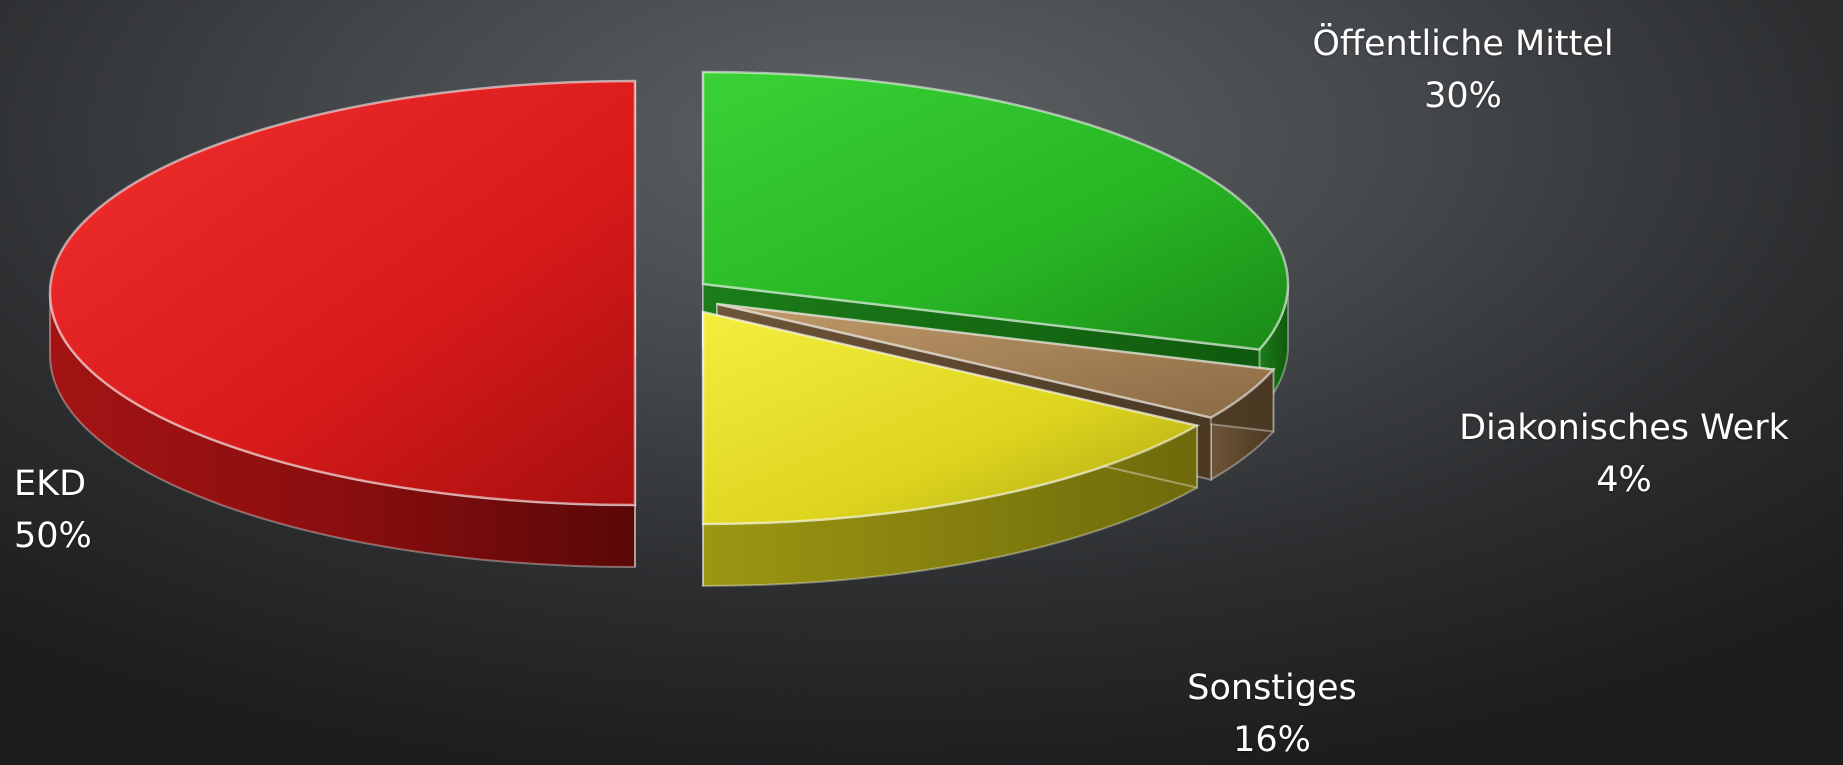 This screenshot has width=1843, height=765. What do you see at coordinates (1624, 454) in the screenshot?
I see `slice-label-diakonisches-werk: Diakonisches Werk 4%` at bounding box center [1624, 454].